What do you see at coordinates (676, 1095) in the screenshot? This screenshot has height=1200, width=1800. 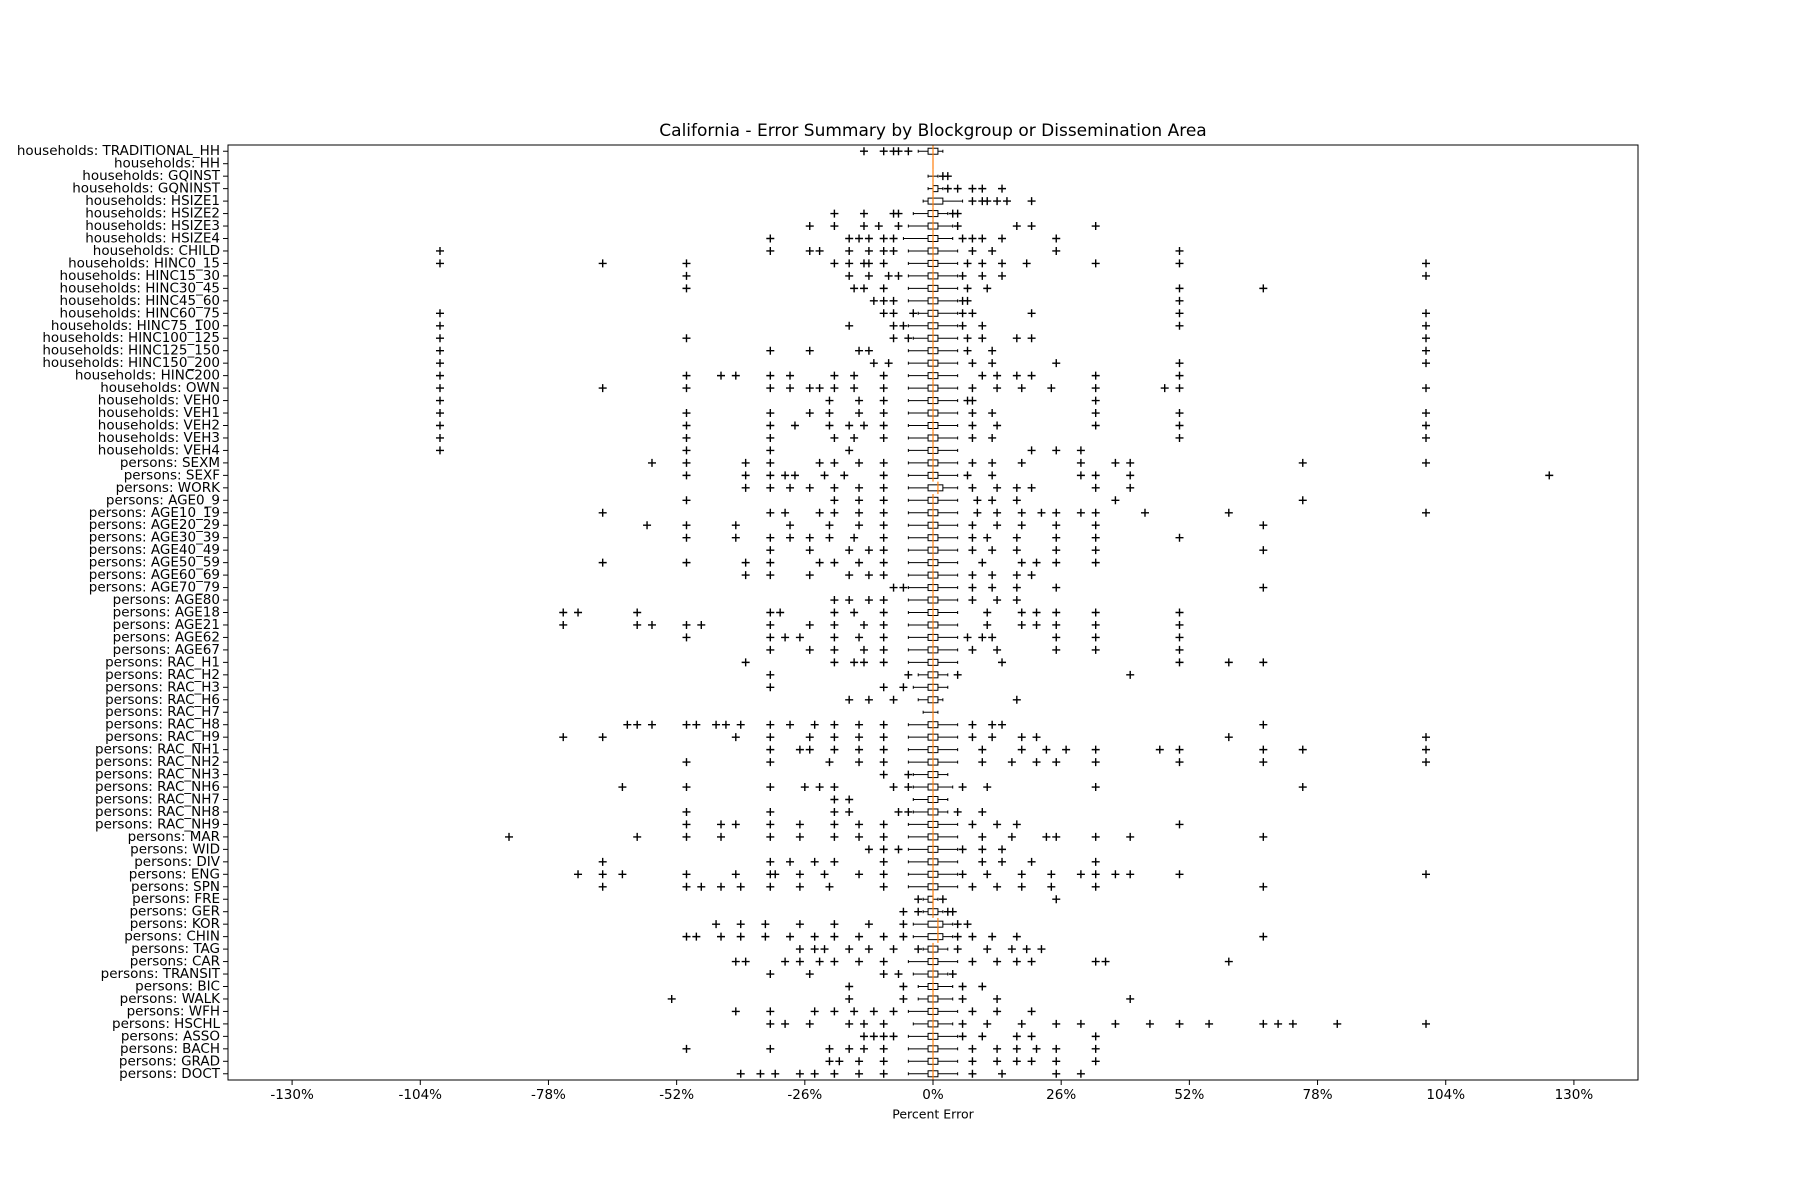 I see `x-tick-label: -52%` at bounding box center [676, 1095].